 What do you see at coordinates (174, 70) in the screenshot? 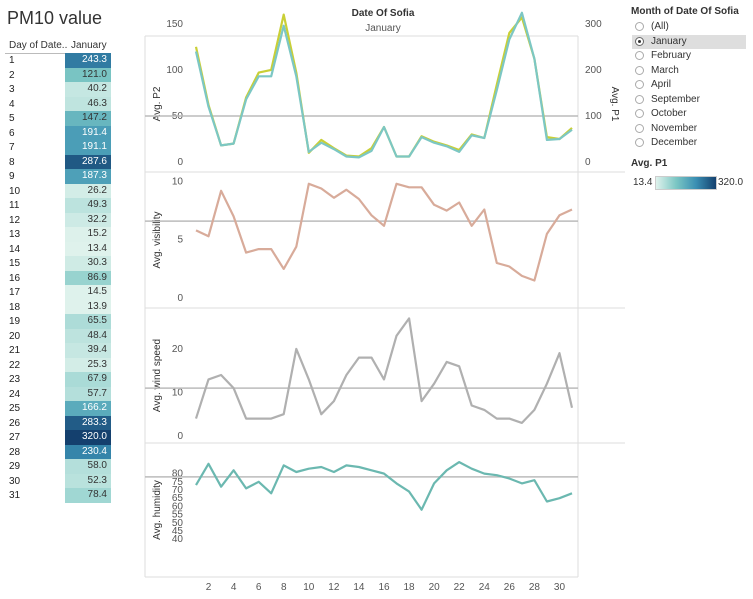
I see `y-tick-label: 100` at bounding box center [174, 70].